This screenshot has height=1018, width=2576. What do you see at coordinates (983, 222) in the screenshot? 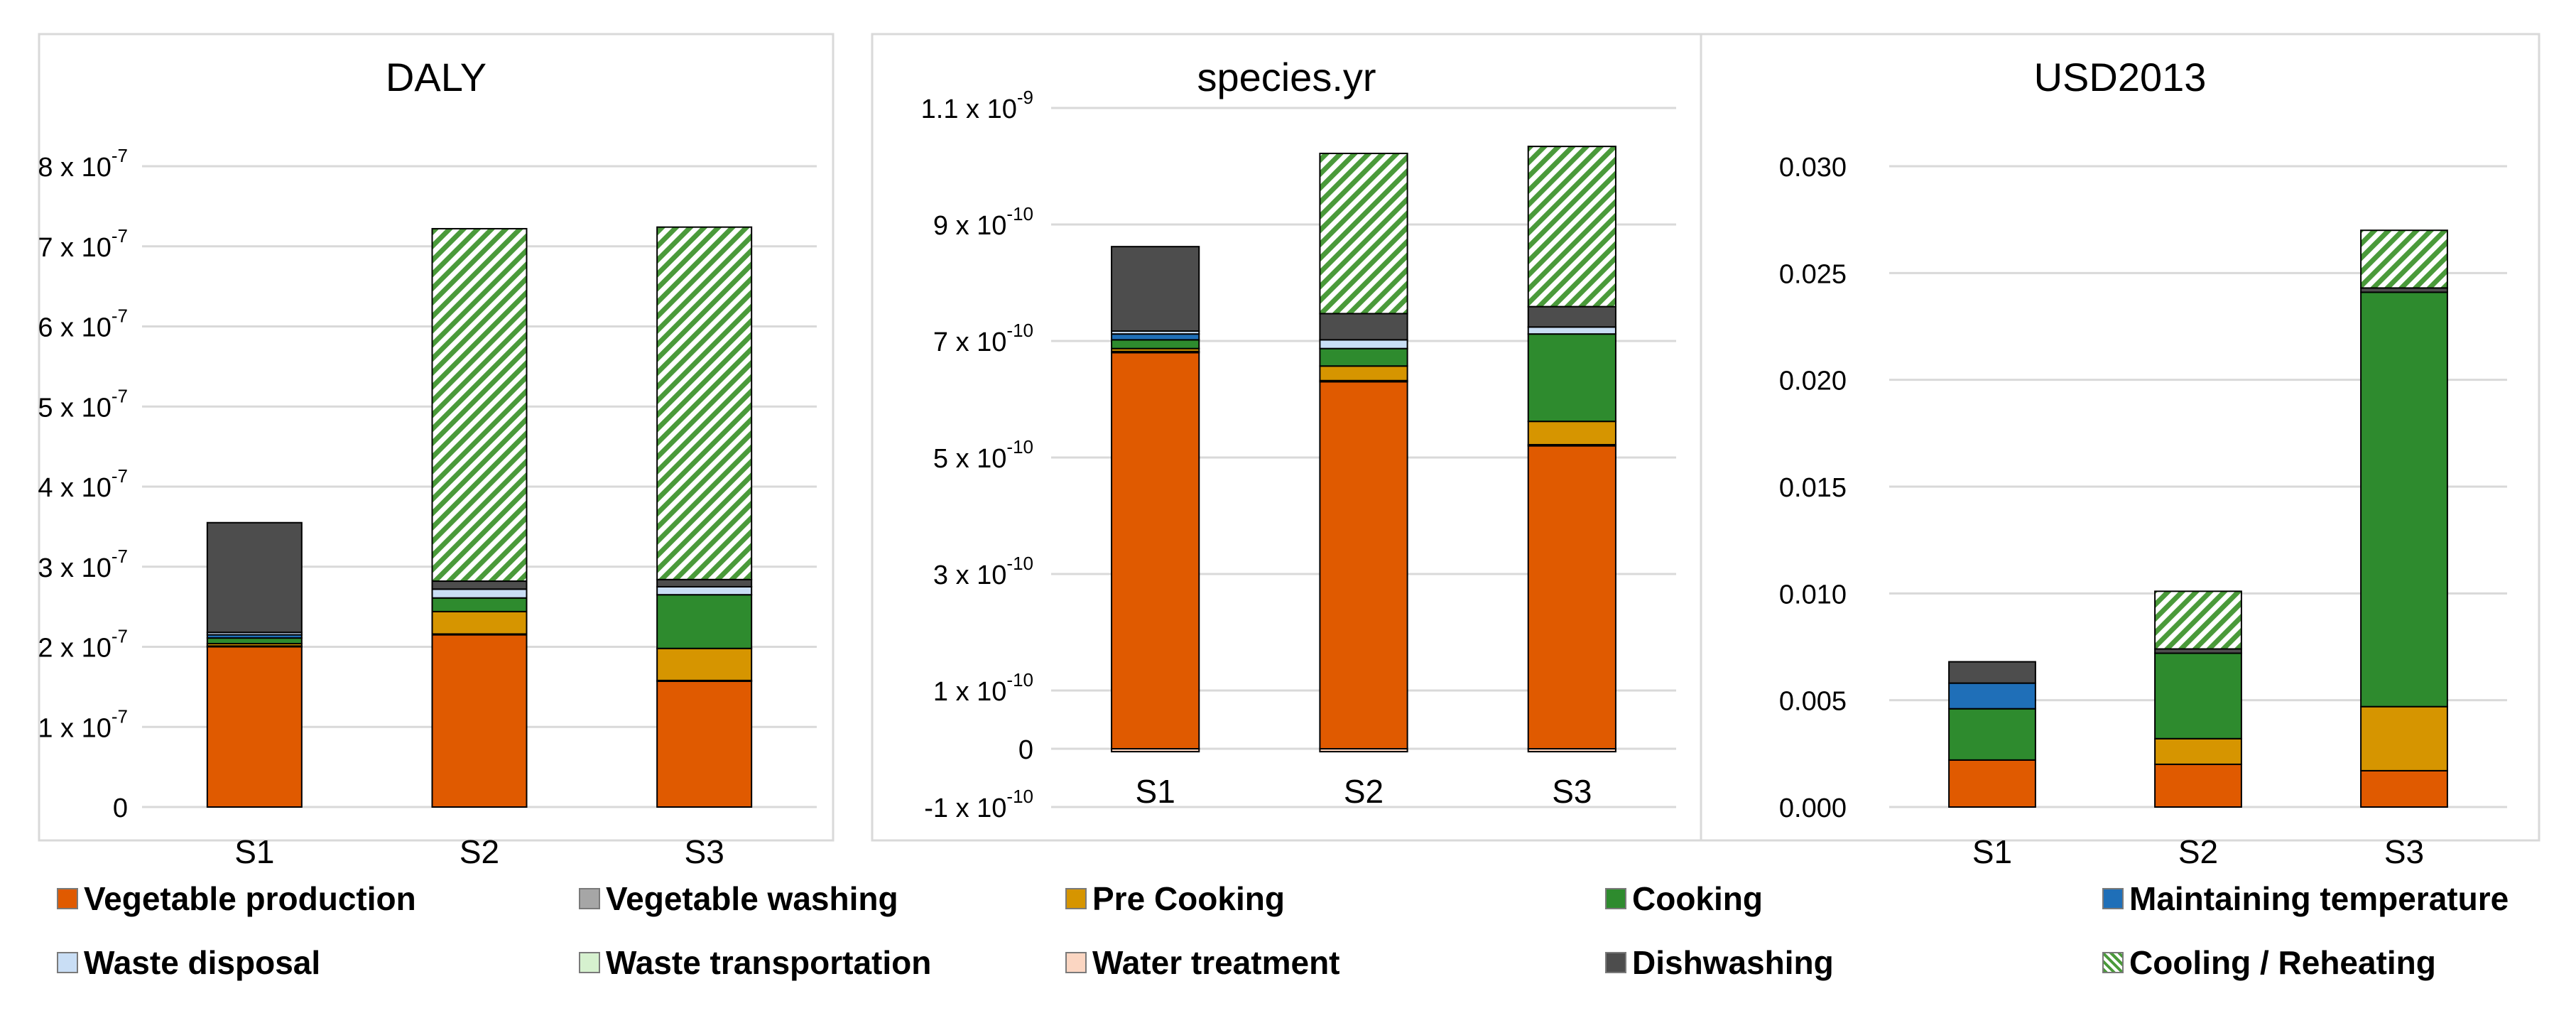
I see `y-tick-label: 9 x 10⁻¹⁰` at bounding box center [983, 222].